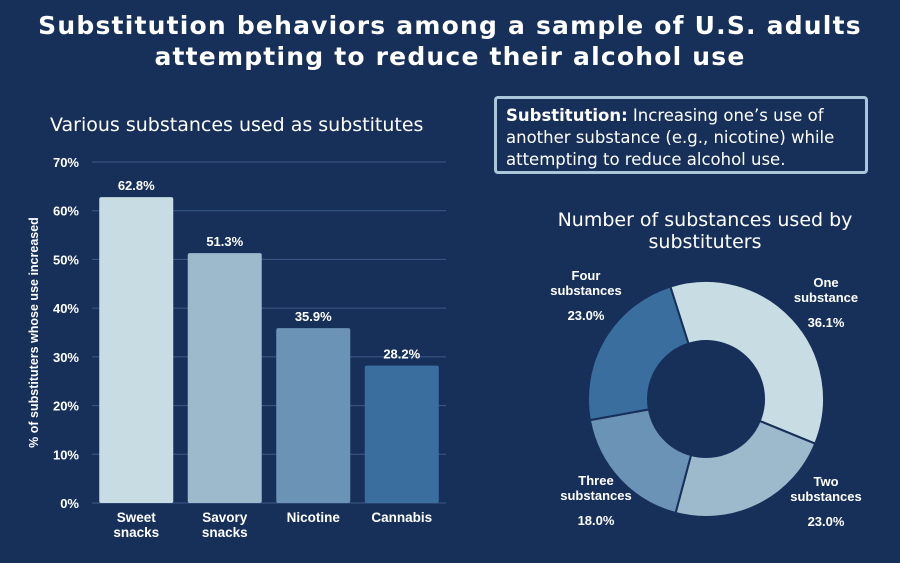 Image resolution: width=900 pixels, height=563 pixels. What do you see at coordinates (137, 517) in the screenshot?
I see `x-category-label: Sweet` at bounding box center [137, 517].